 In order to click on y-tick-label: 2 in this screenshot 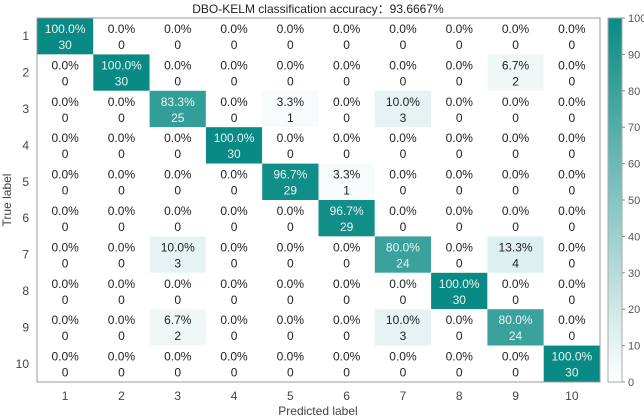, I will do `click(25, 73)`.